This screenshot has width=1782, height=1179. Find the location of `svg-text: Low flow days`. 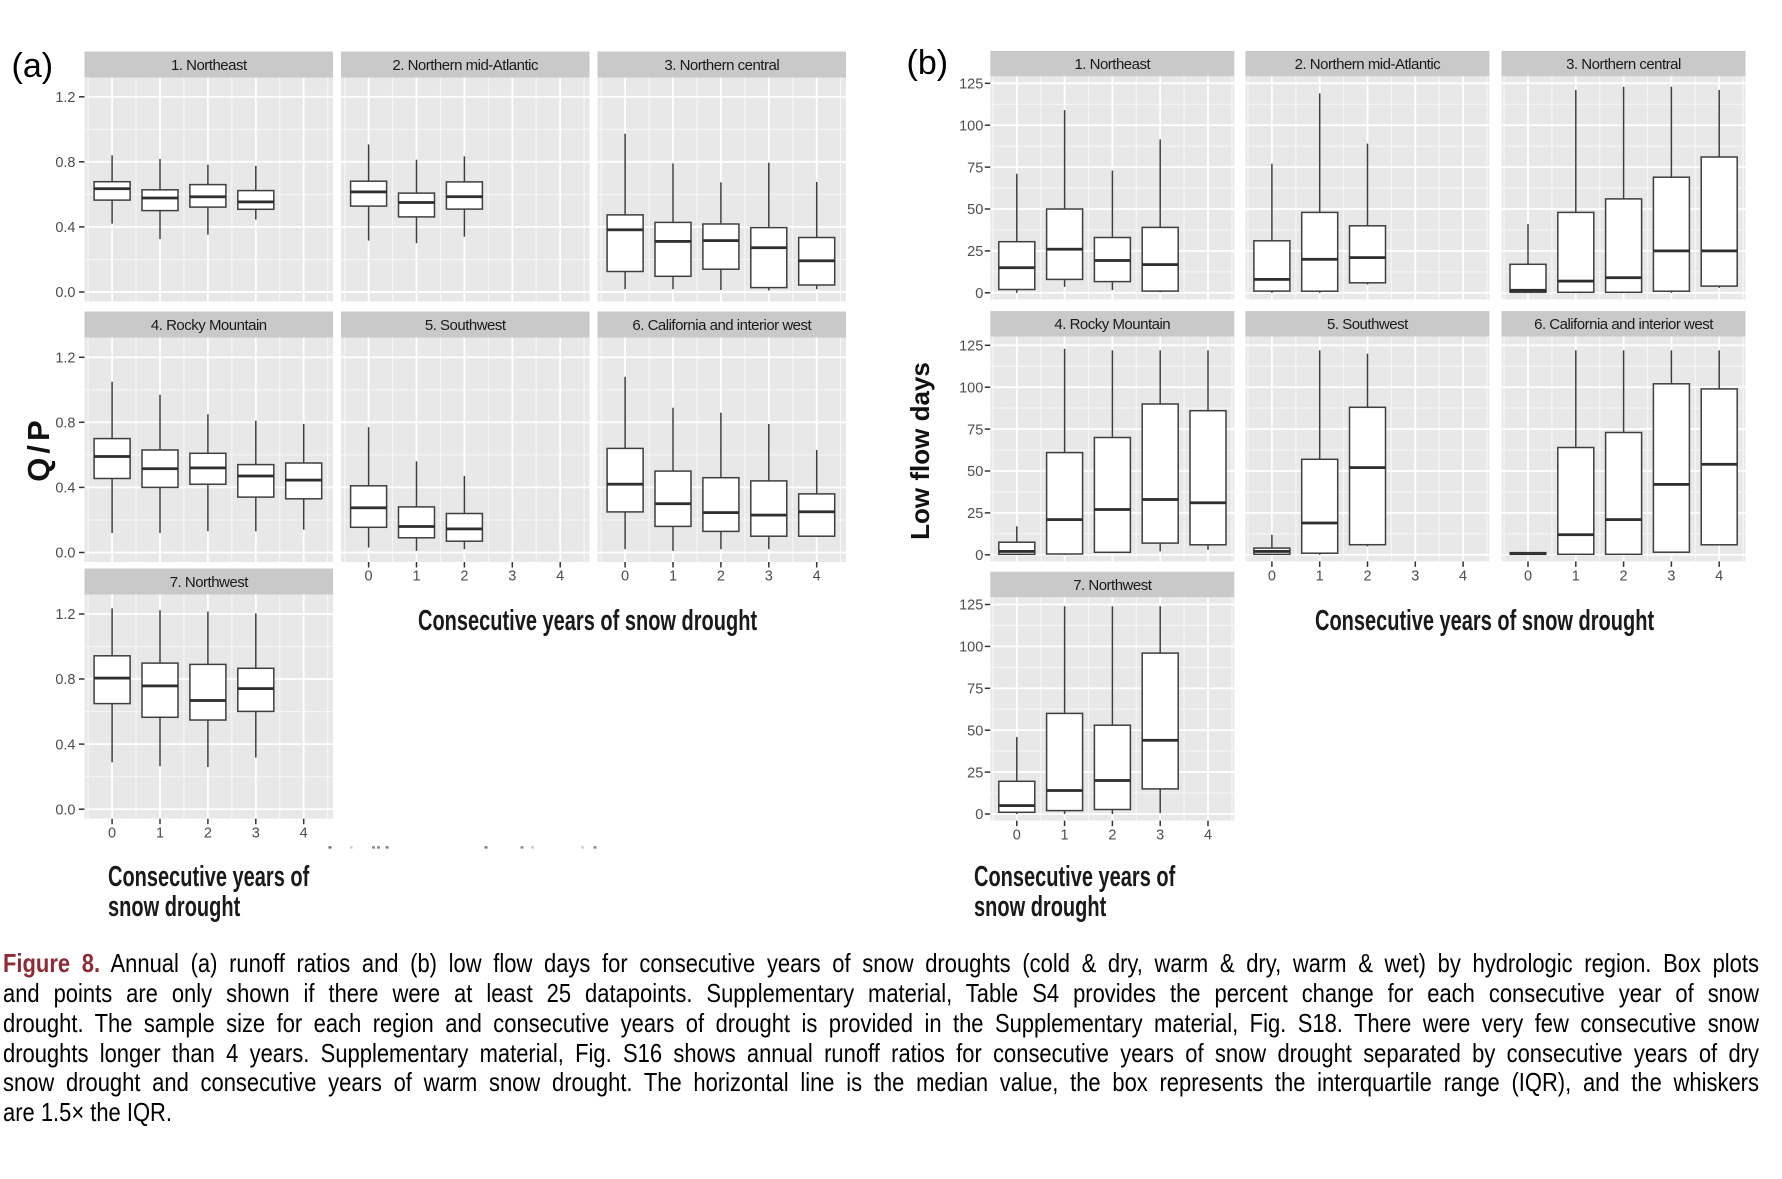

svg-text: Low flow days is located at coordinates (920, 451).